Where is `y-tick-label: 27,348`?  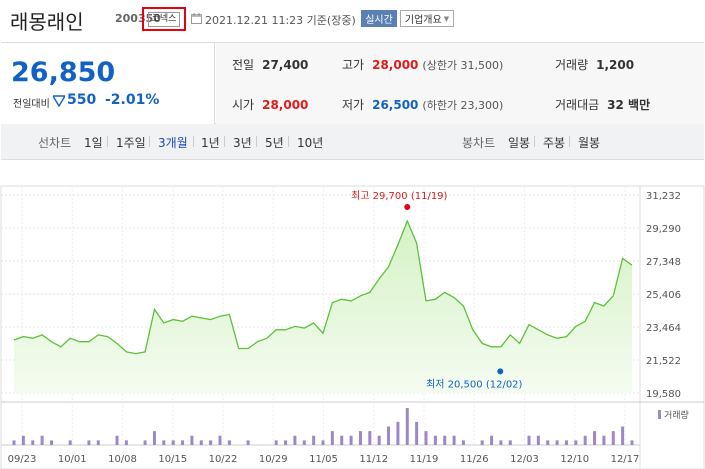
y-tick-label: 27,348 is located at coordinates (663, 262).